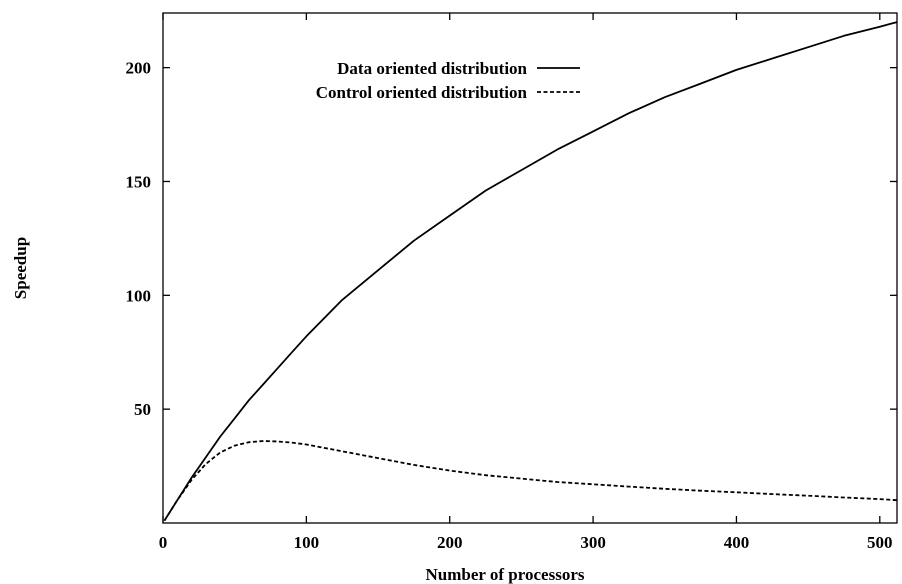 This screenshot has height=584, width=902. Describe the element at coordinates (432, 68) in the screenshot. I see `legend-label: Data oriented distribution` at that location.